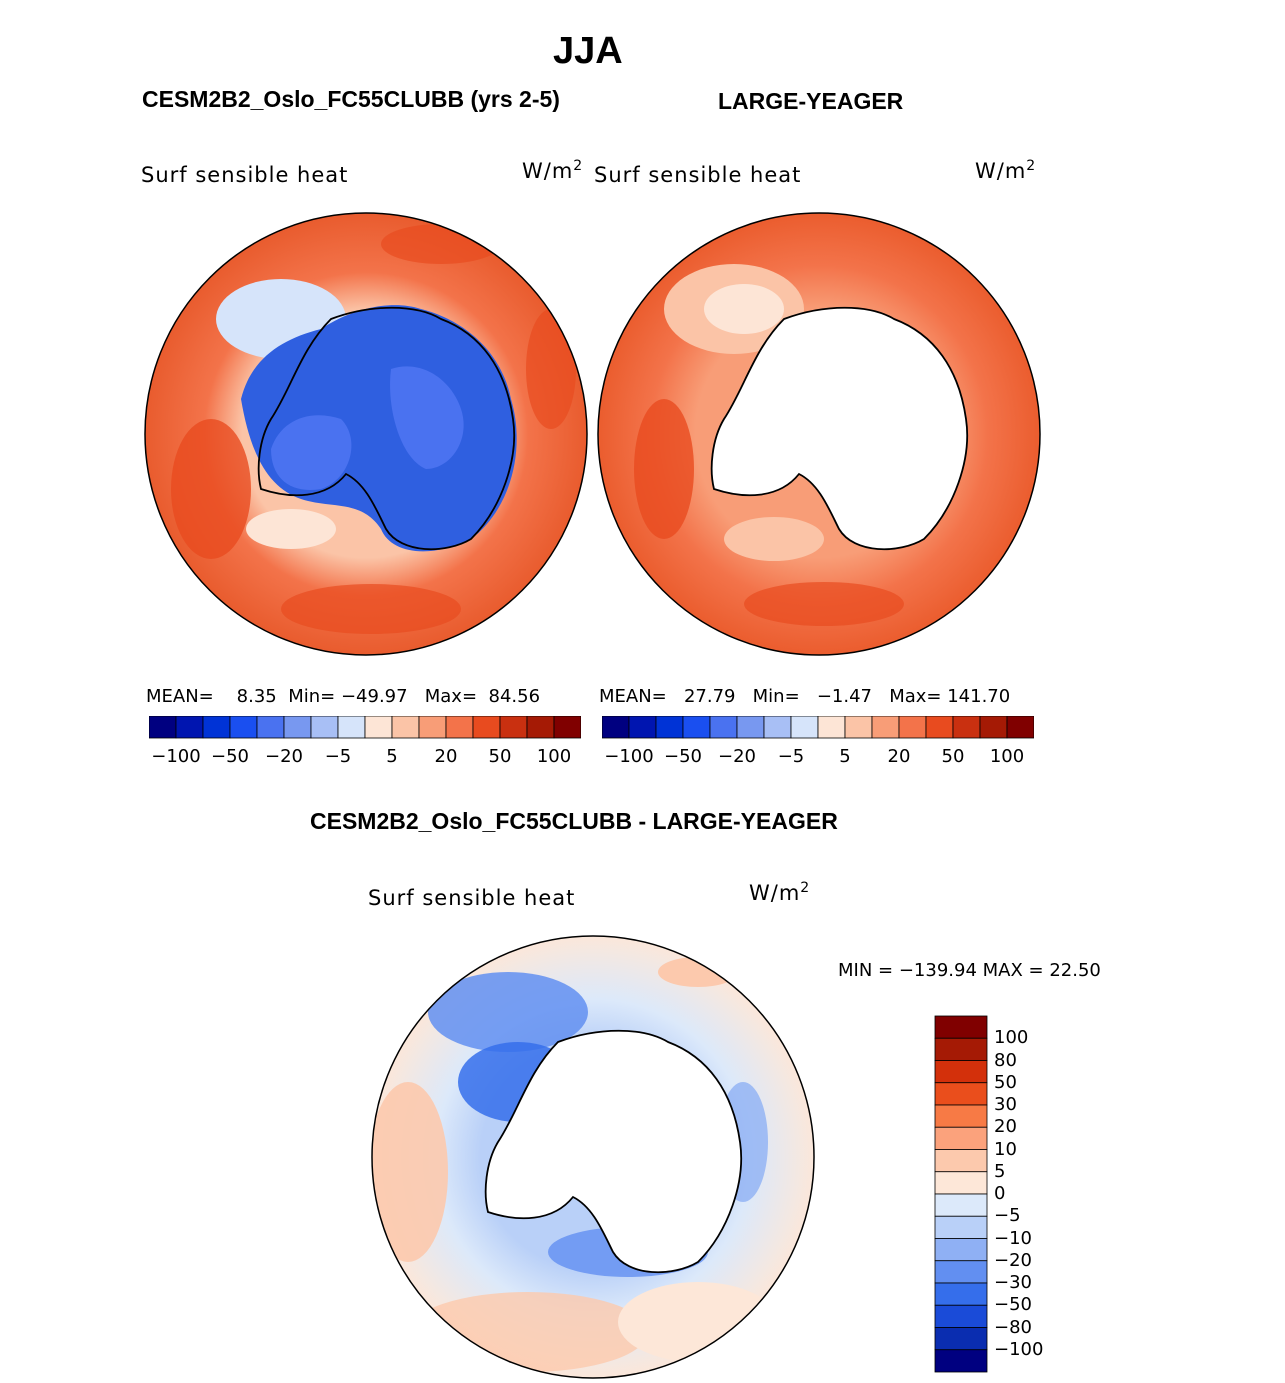  I want to click on difference-title: CESM2B2_Oslo_FC55CLUBB - LARGE-YEAGER, so click(574, 821).